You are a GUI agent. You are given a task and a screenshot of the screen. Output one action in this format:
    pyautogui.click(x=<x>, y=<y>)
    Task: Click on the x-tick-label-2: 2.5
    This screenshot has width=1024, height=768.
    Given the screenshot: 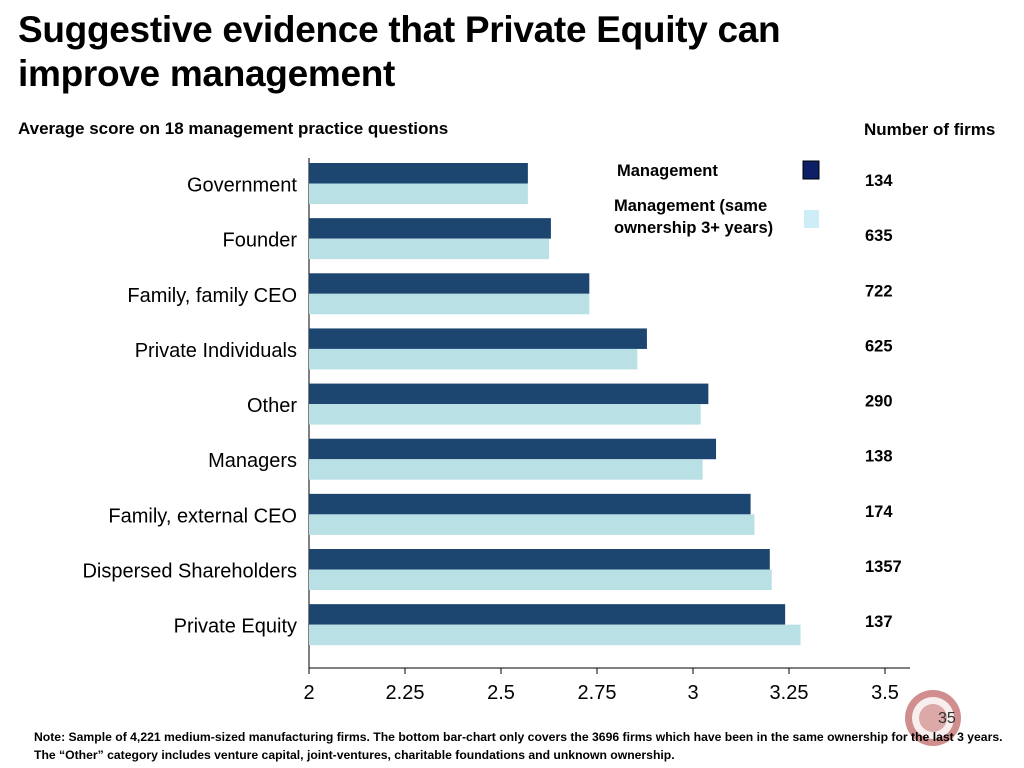 What is the action you would take?
    pyautogui.click(x=501, y=693)
    